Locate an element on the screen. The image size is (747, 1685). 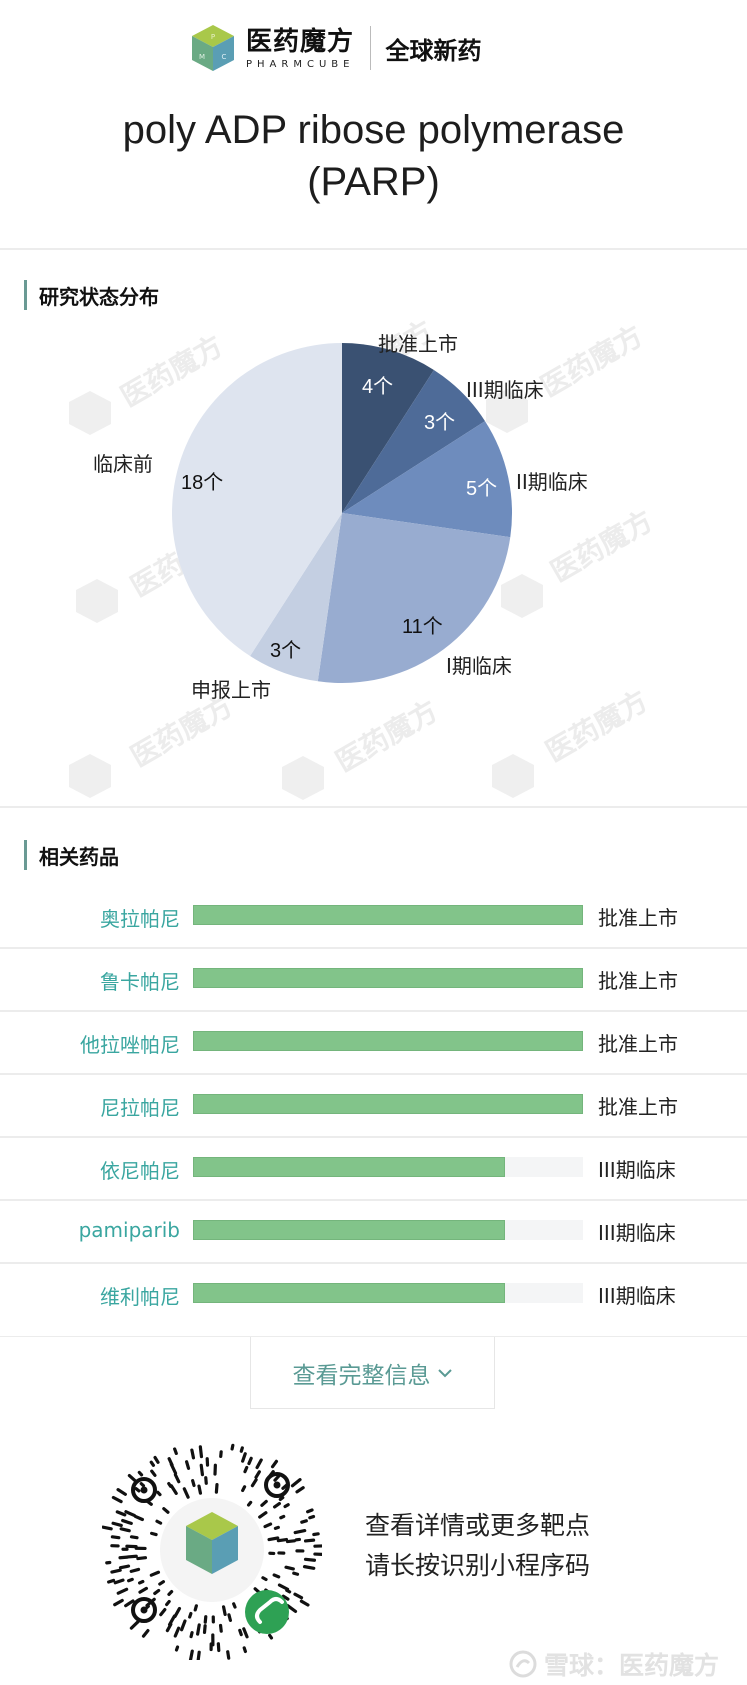
cube-letter-m: M is located at coordinates (202, 57).